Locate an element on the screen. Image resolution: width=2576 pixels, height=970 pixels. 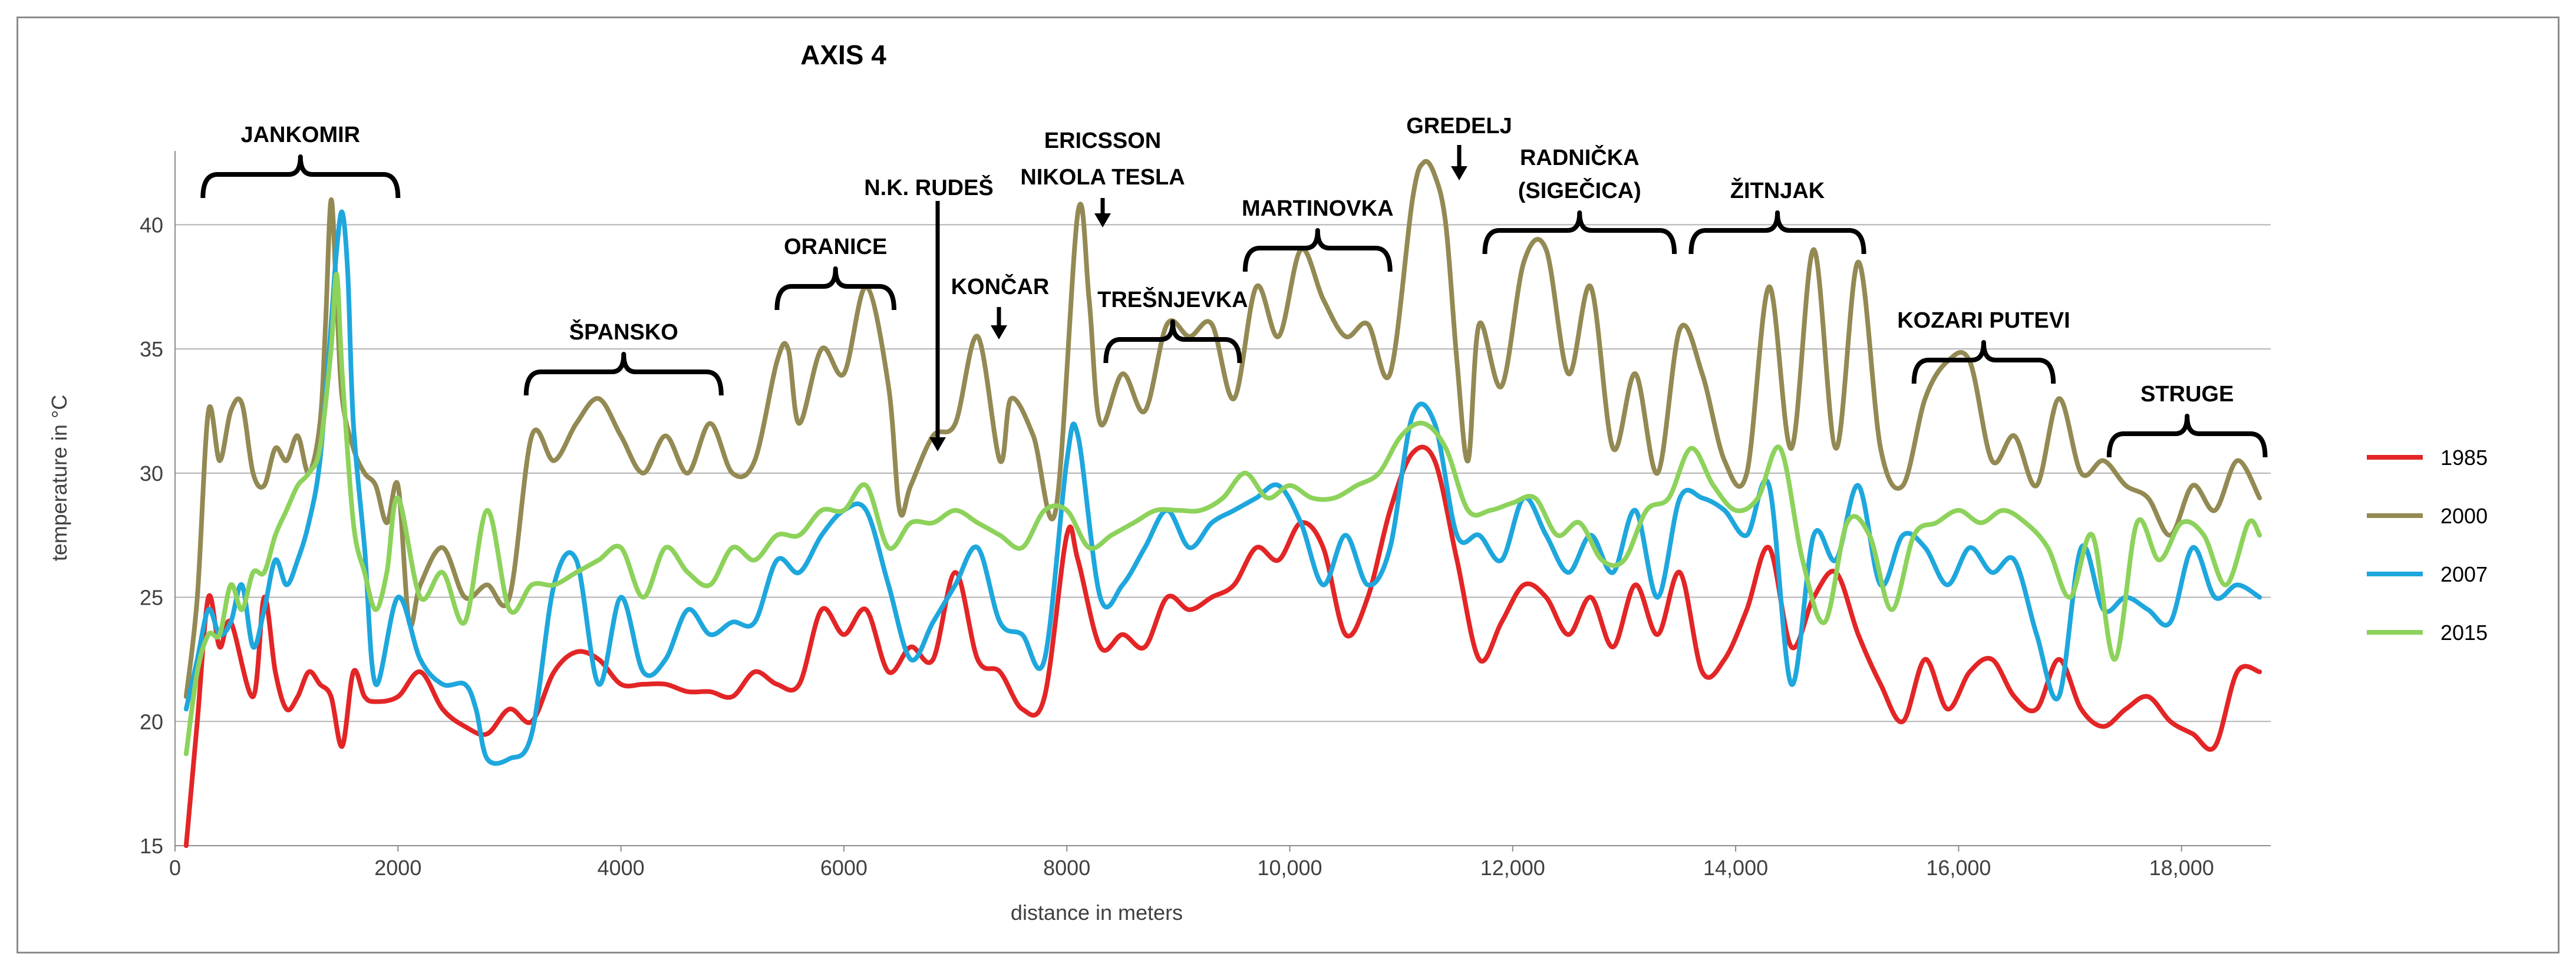
bracket-label: JANKOMIR is located at coordinates (300, 135).